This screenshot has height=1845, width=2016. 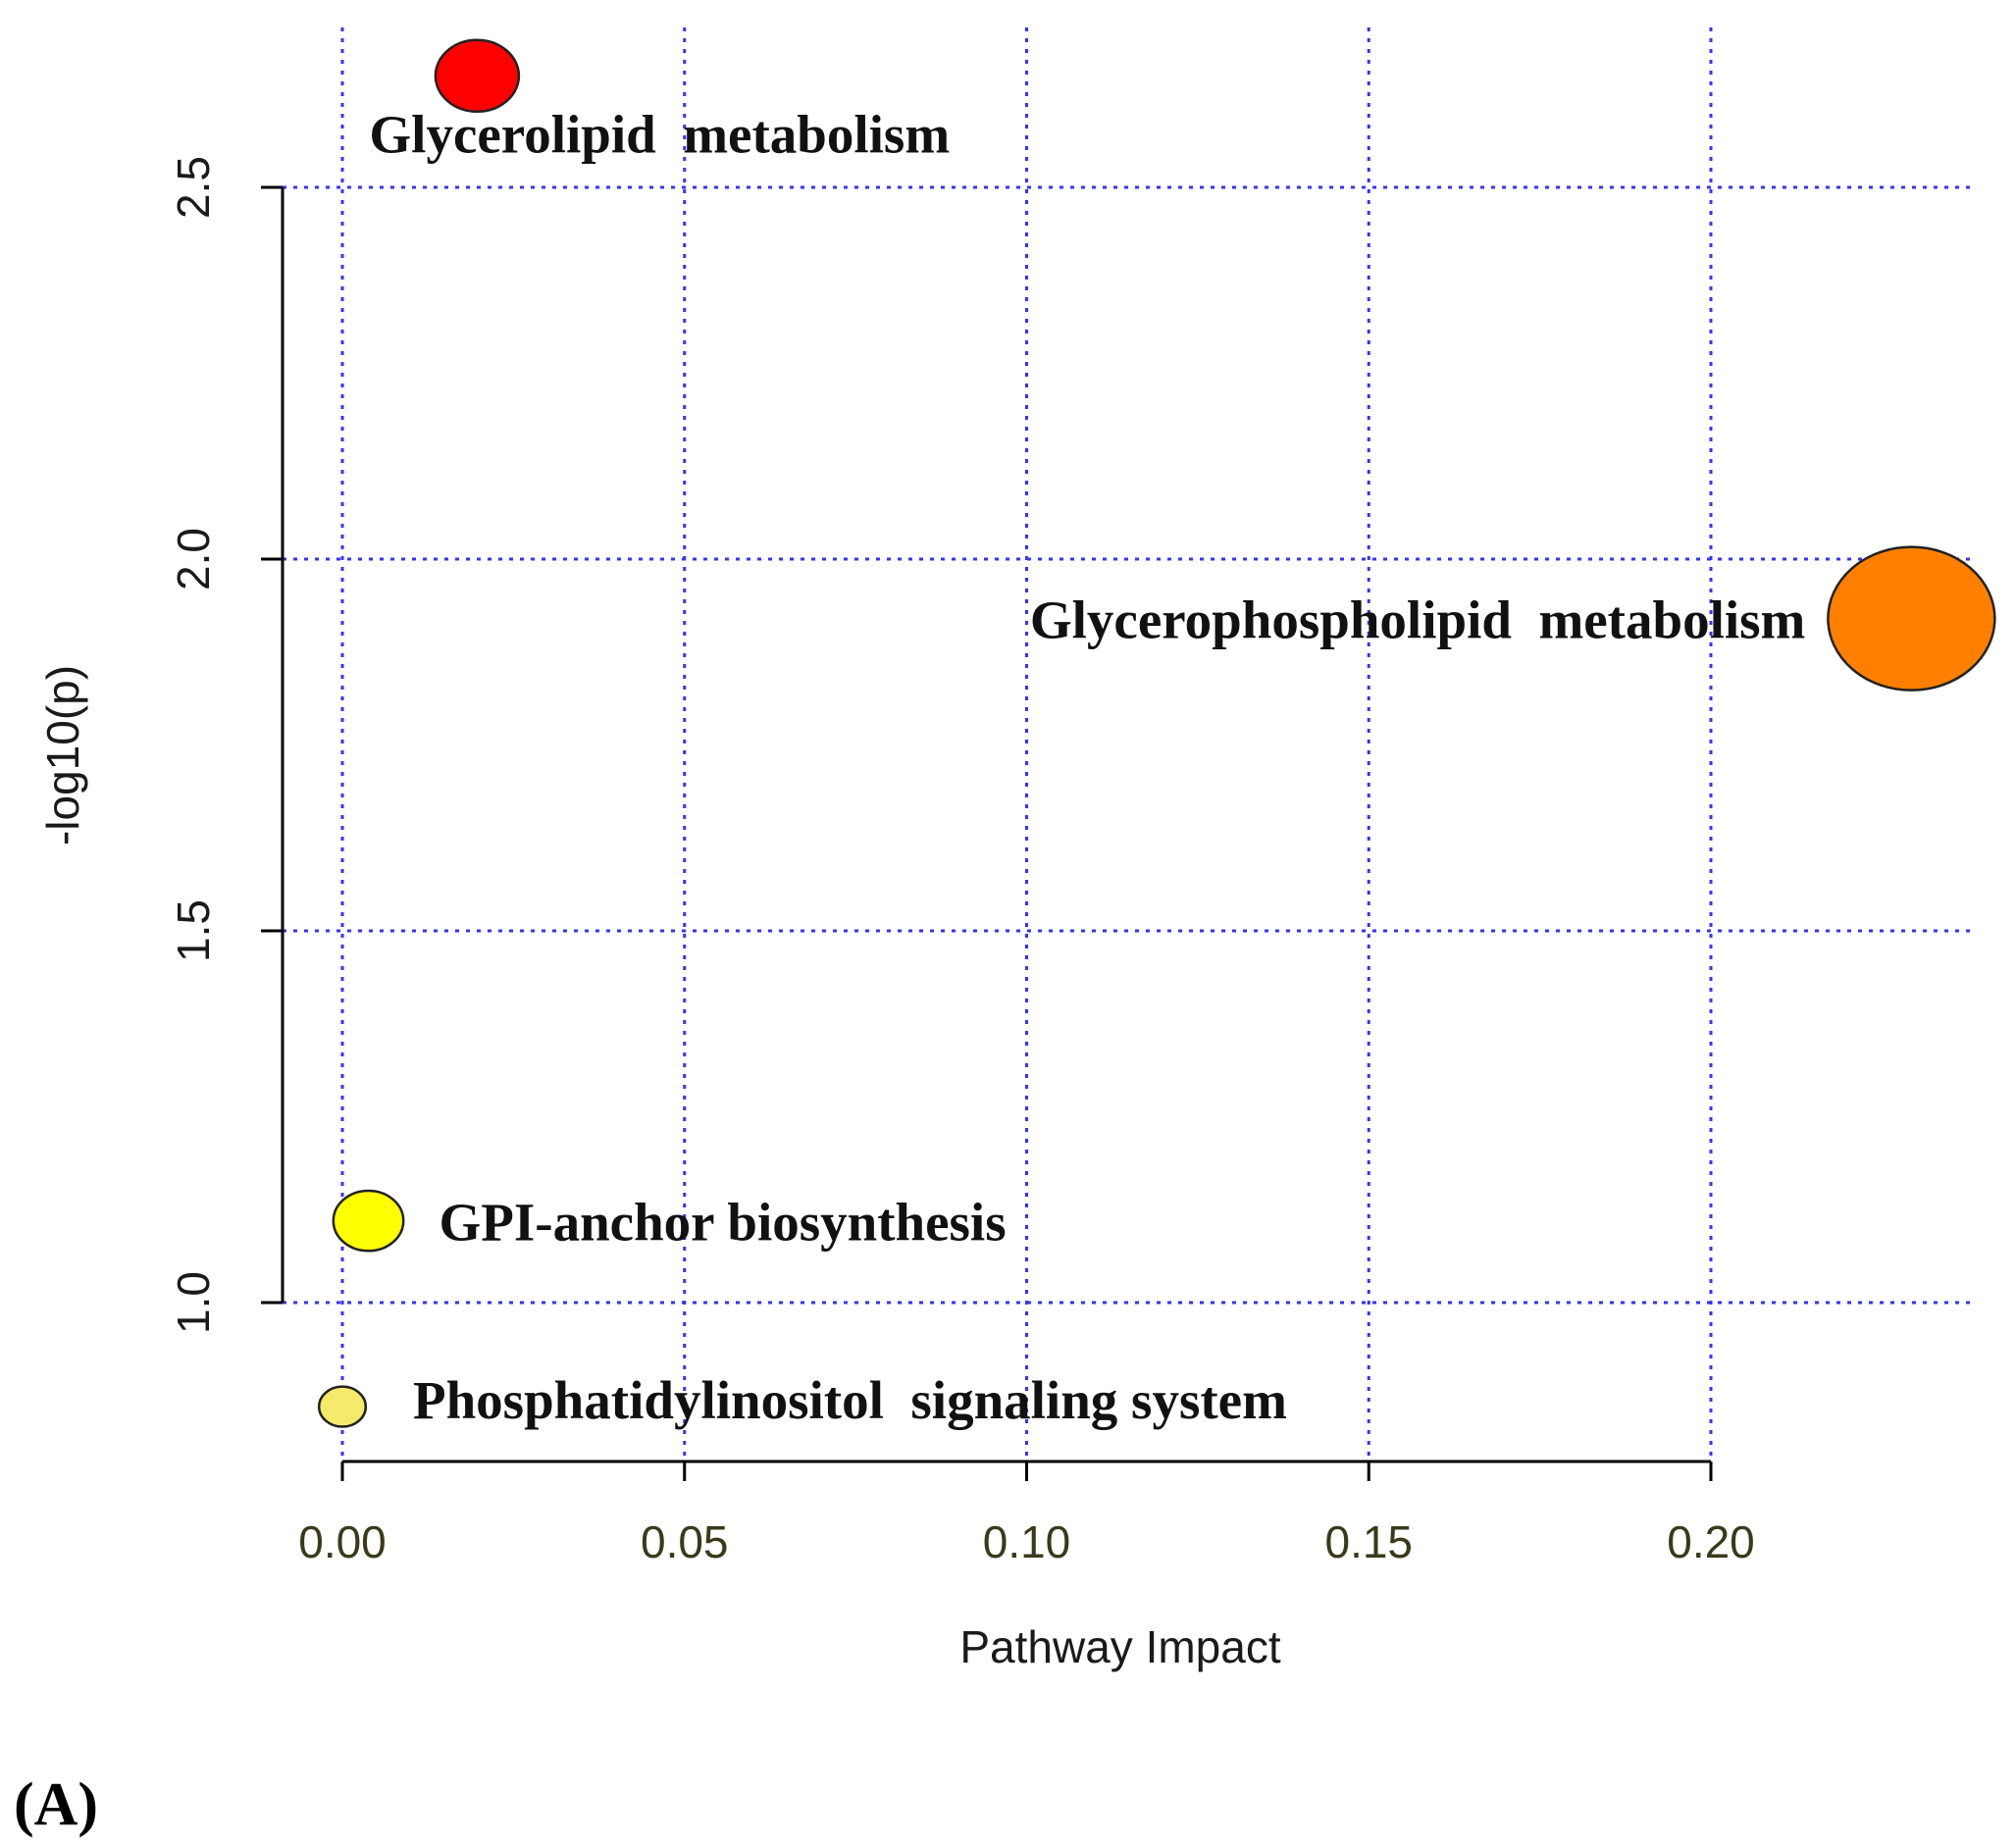 I want to click on x-tick-label-4: 0.20, so click(x=1711, y=1541).